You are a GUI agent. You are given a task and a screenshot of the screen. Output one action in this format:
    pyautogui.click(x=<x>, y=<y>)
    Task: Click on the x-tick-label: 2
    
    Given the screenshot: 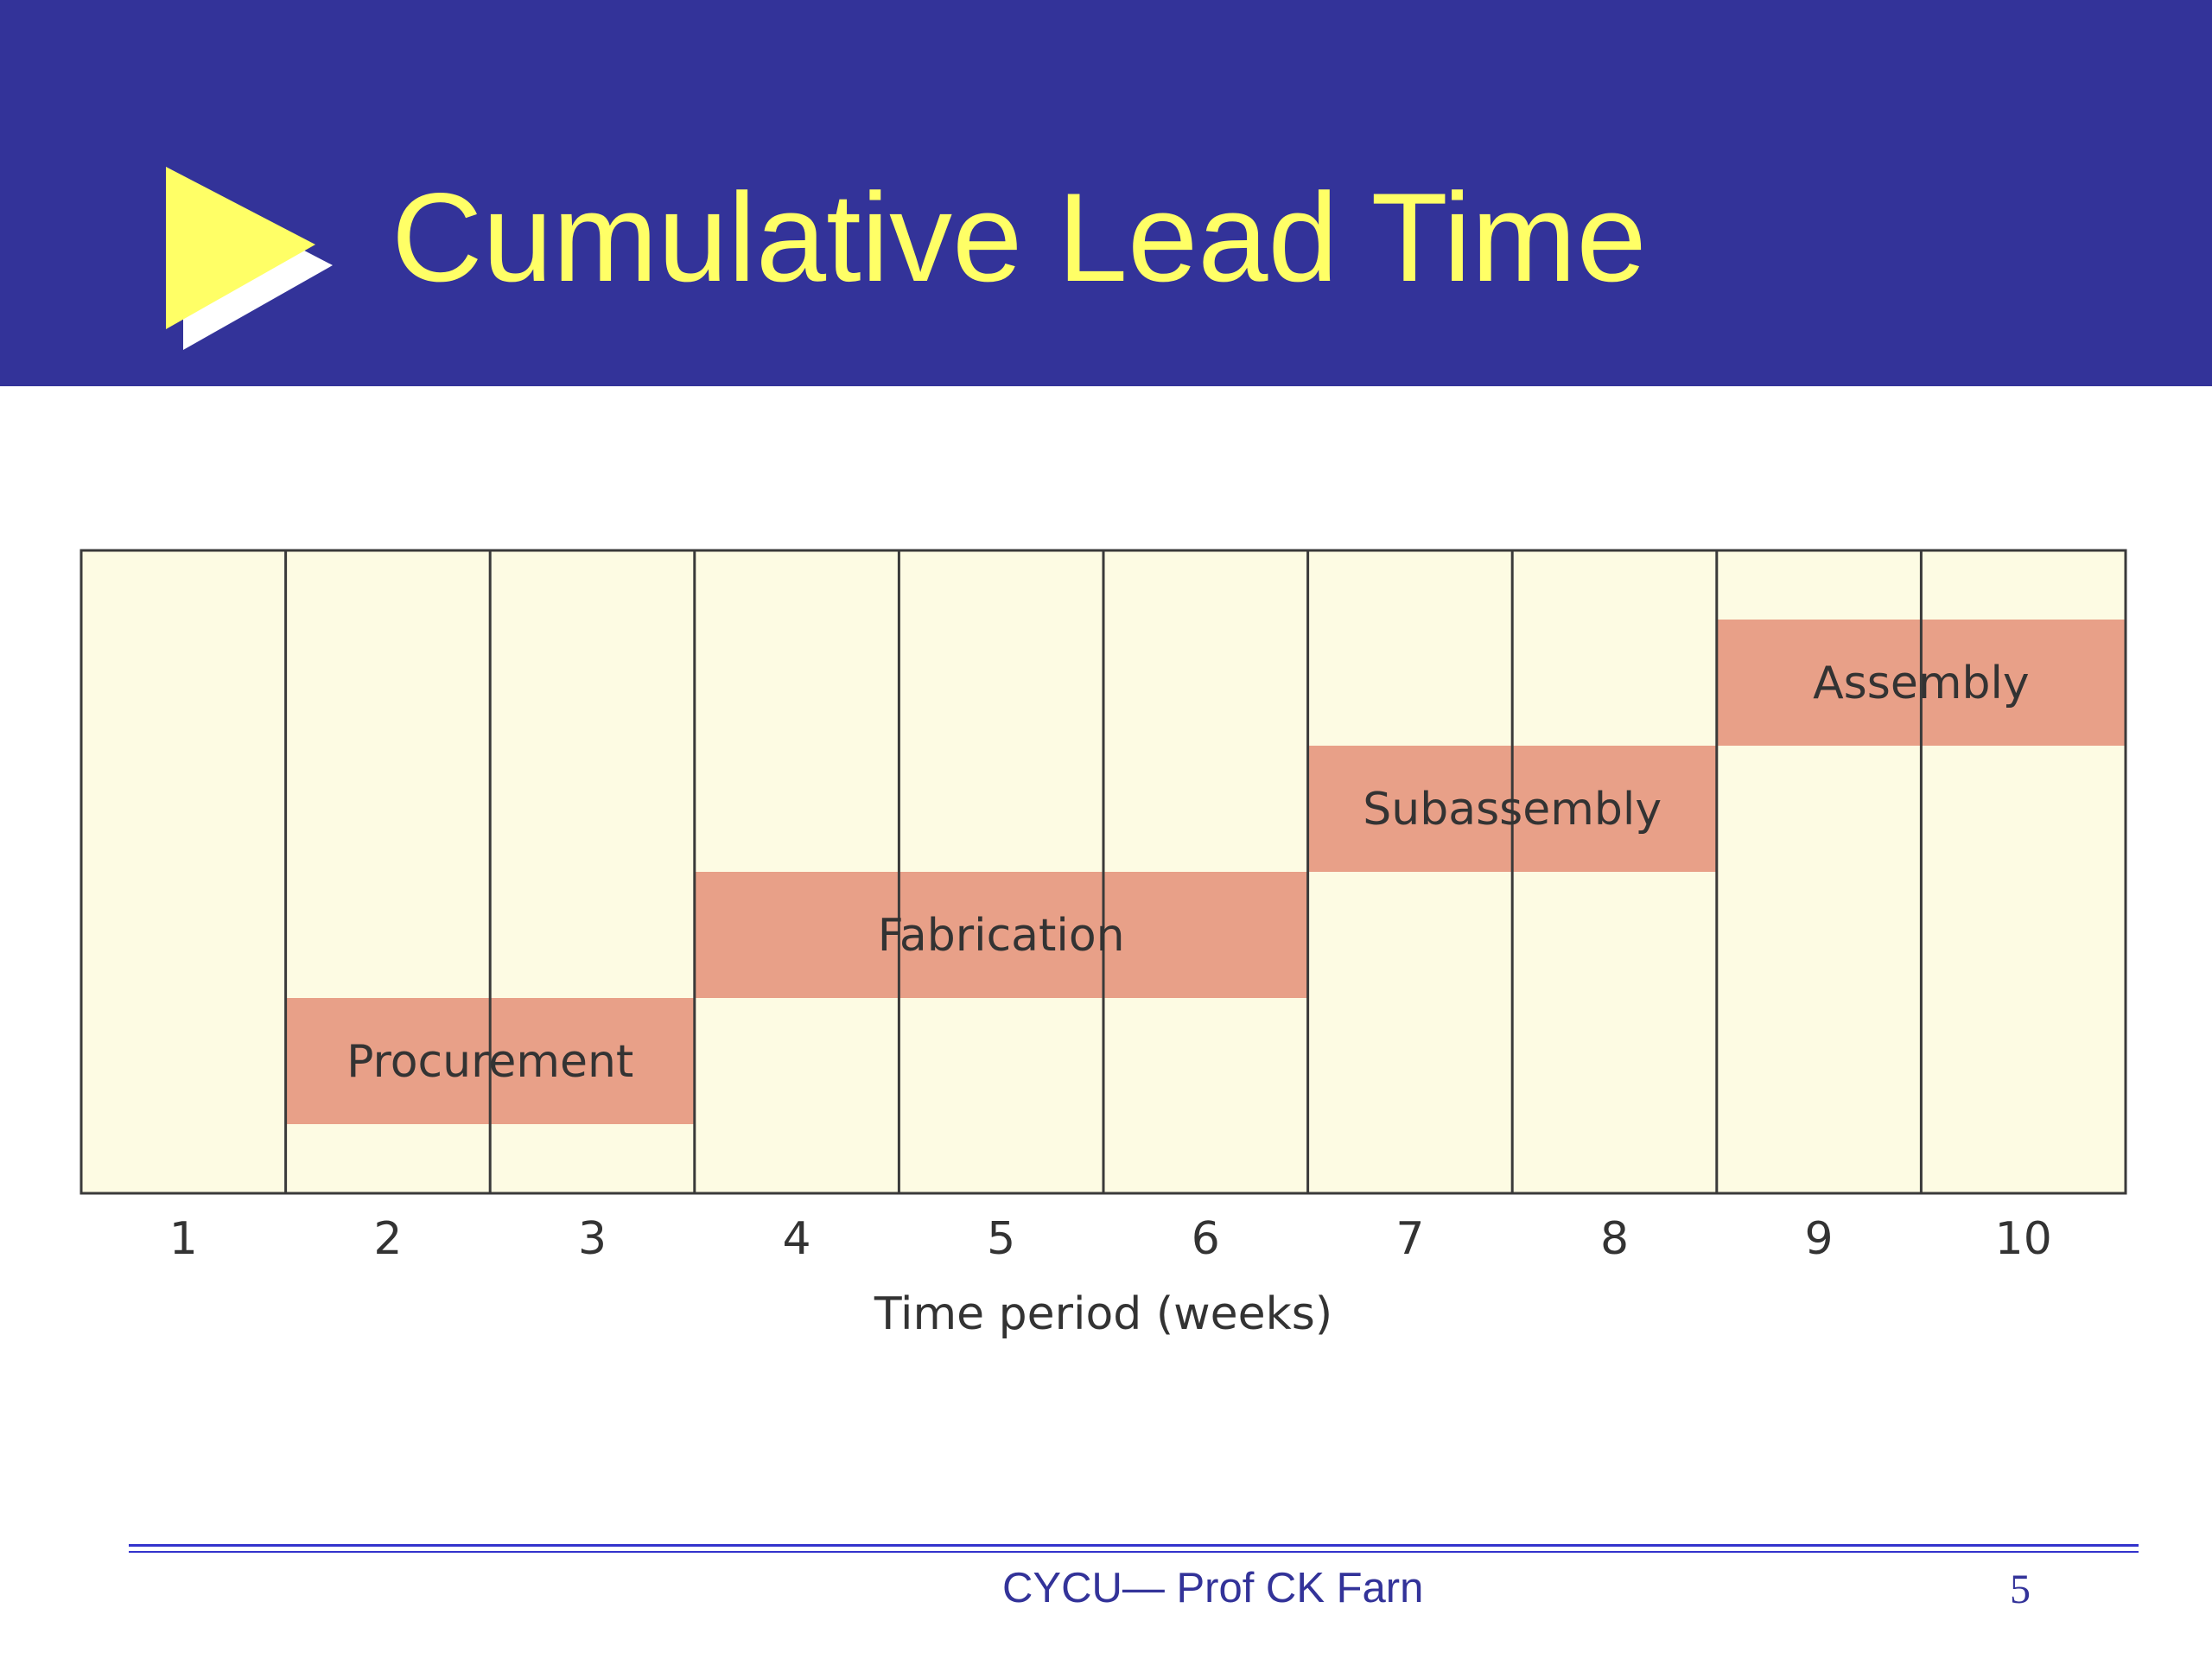 What is the action you would take?
    pyautogui.click(x=387, y=1239)
    